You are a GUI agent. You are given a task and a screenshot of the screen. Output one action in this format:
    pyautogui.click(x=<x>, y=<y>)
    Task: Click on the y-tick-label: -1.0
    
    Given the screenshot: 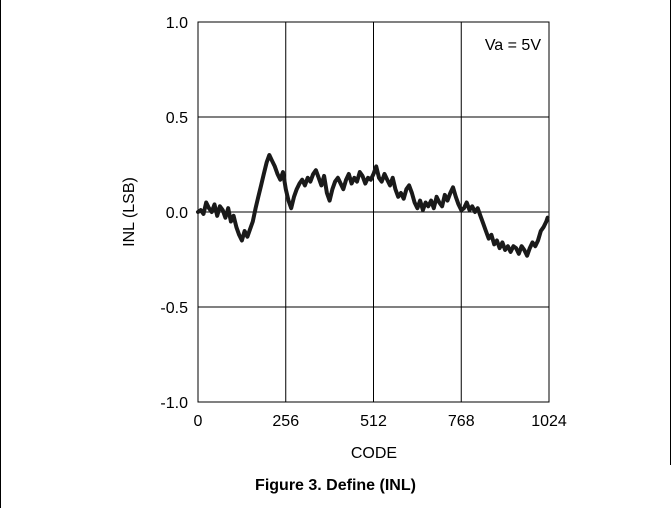 What is the action you would take?
    pyautogui.click(x=174, y=403)
    